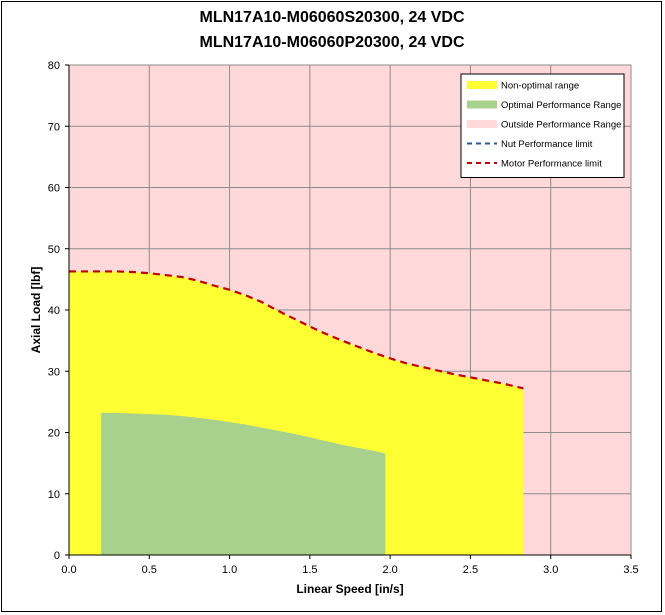 This screenshot has height=615, width=665. What do you see at coordinates (57, 556) in the screenshot?
I see `y-tick-label: 0` at bounding box center [57, 556].